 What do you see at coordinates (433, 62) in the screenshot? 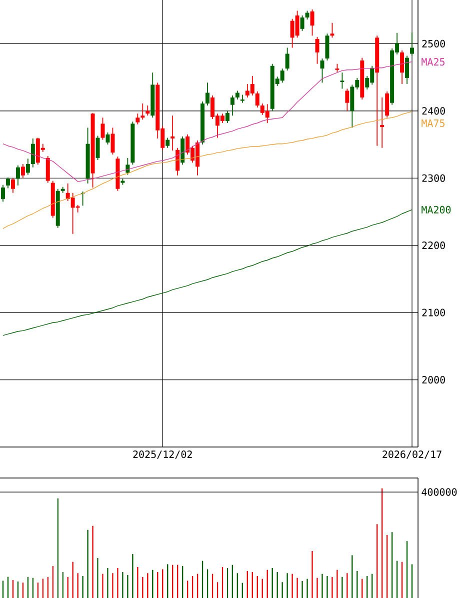
I see `series-label: MA25` at bounding box center [433, 62].